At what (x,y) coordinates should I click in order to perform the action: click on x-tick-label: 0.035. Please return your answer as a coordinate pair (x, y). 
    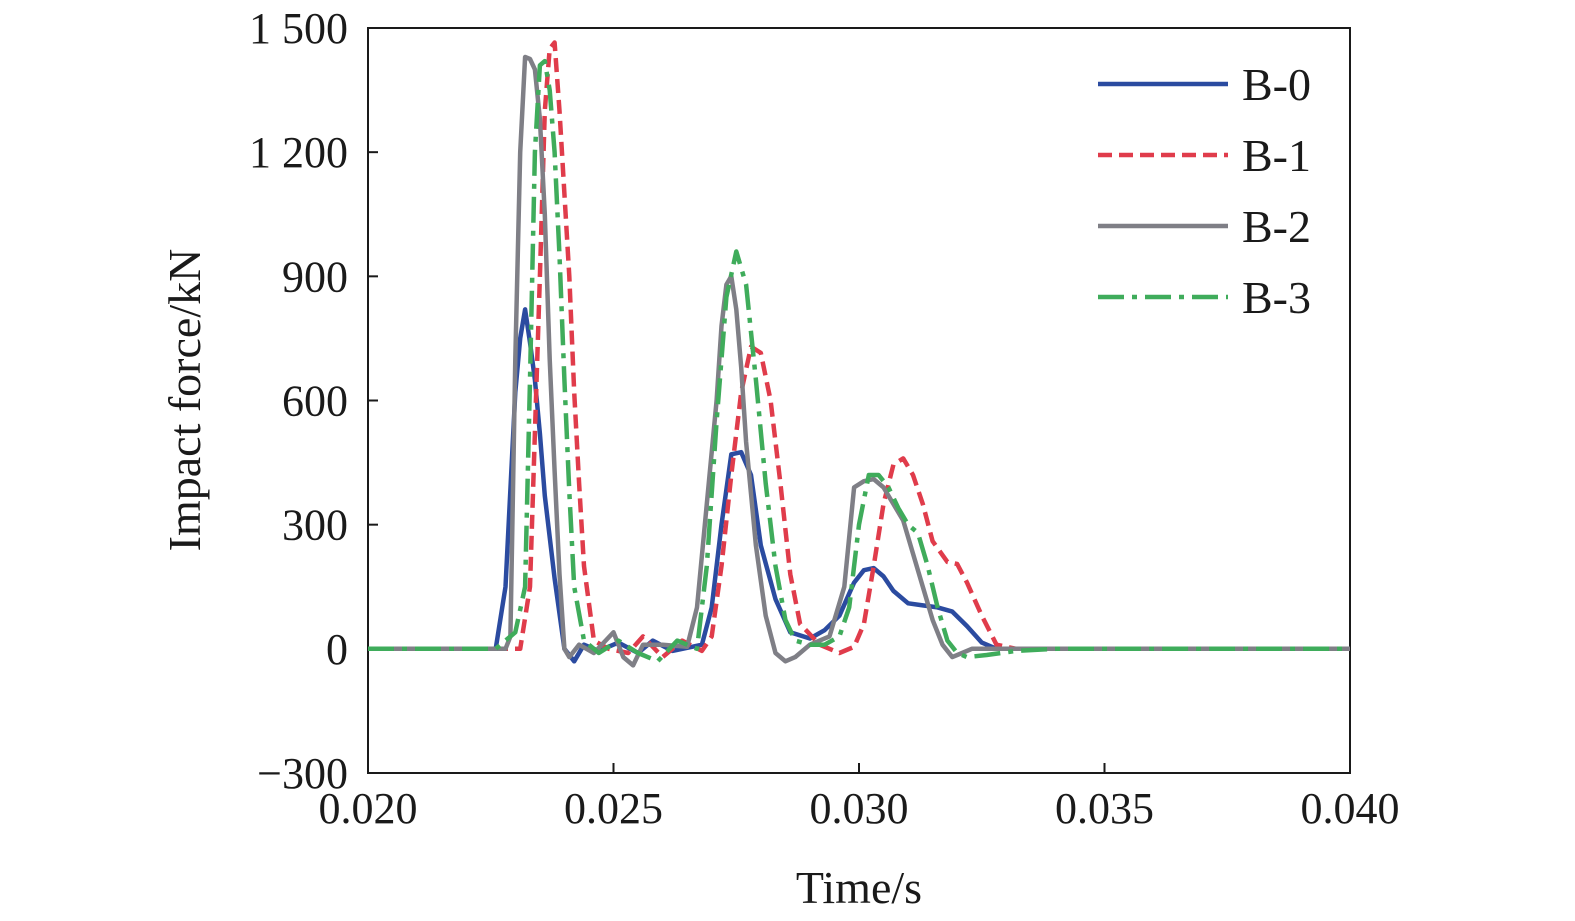
    Looking at the image, I should click on (1104, 808).